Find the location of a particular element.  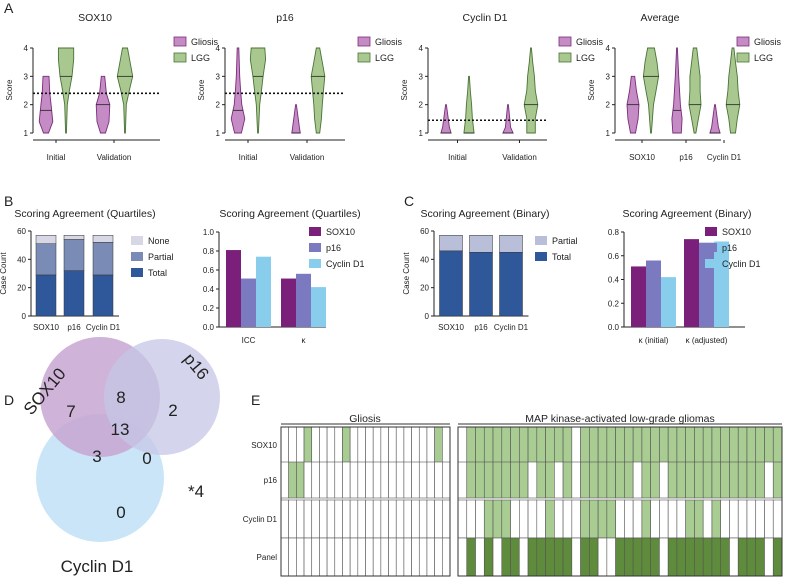

x-tick-label-0-1: Validation is located at coordinates (114, 157).